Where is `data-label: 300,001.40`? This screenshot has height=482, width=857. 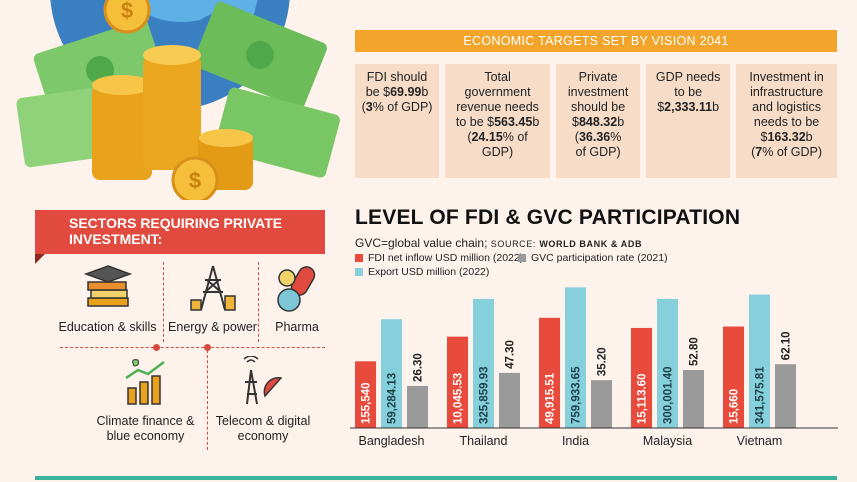 data-label: 300,001.40 is located at coordinates (669, 395).